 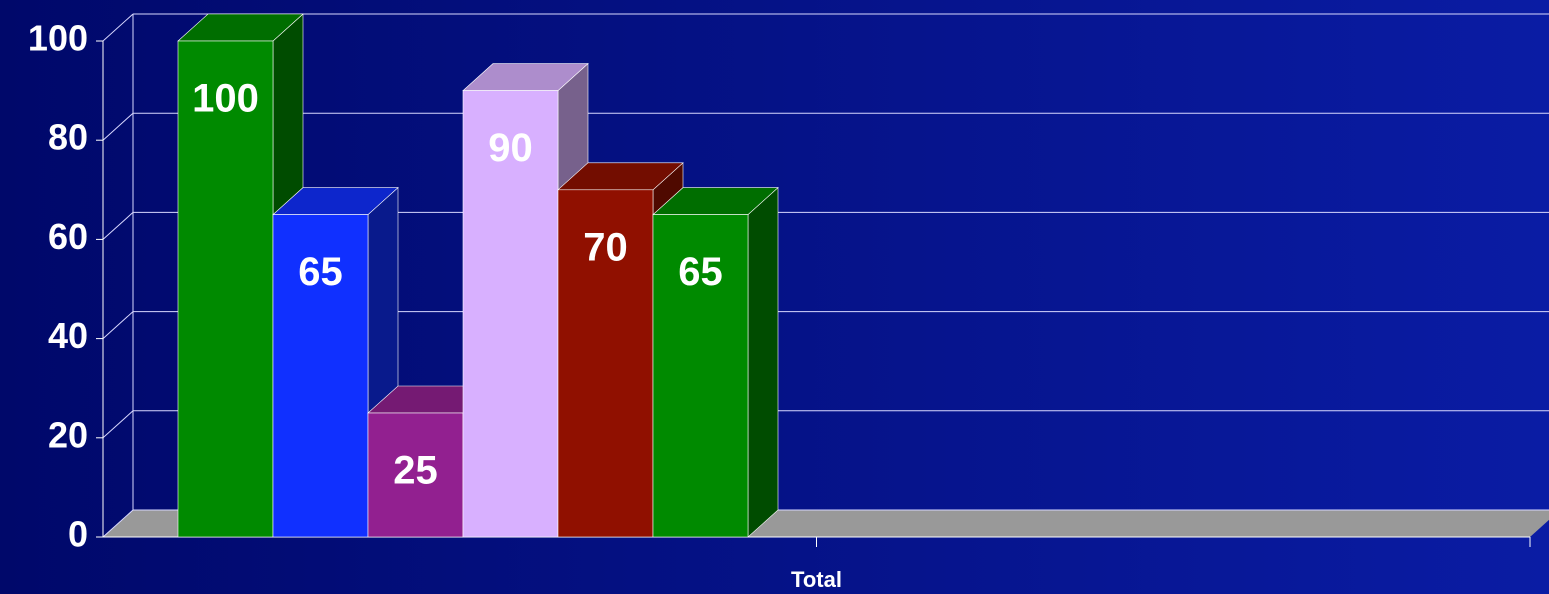 I want to click on y-tick-label: 20, so click(x=68, y=434).